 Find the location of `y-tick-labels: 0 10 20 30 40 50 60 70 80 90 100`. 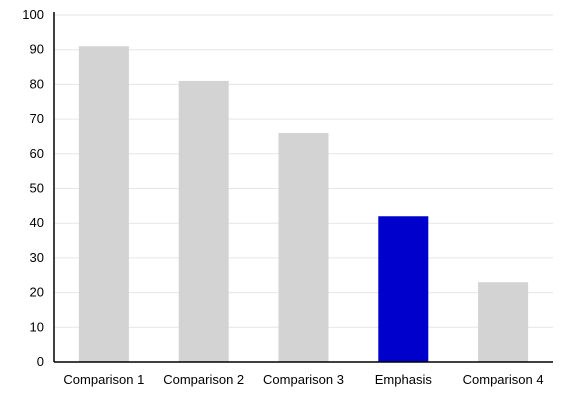

y-tick-labels: 0 10 20 30 40 50 60 70 80 90 100 is located at coordinates (33, 188).